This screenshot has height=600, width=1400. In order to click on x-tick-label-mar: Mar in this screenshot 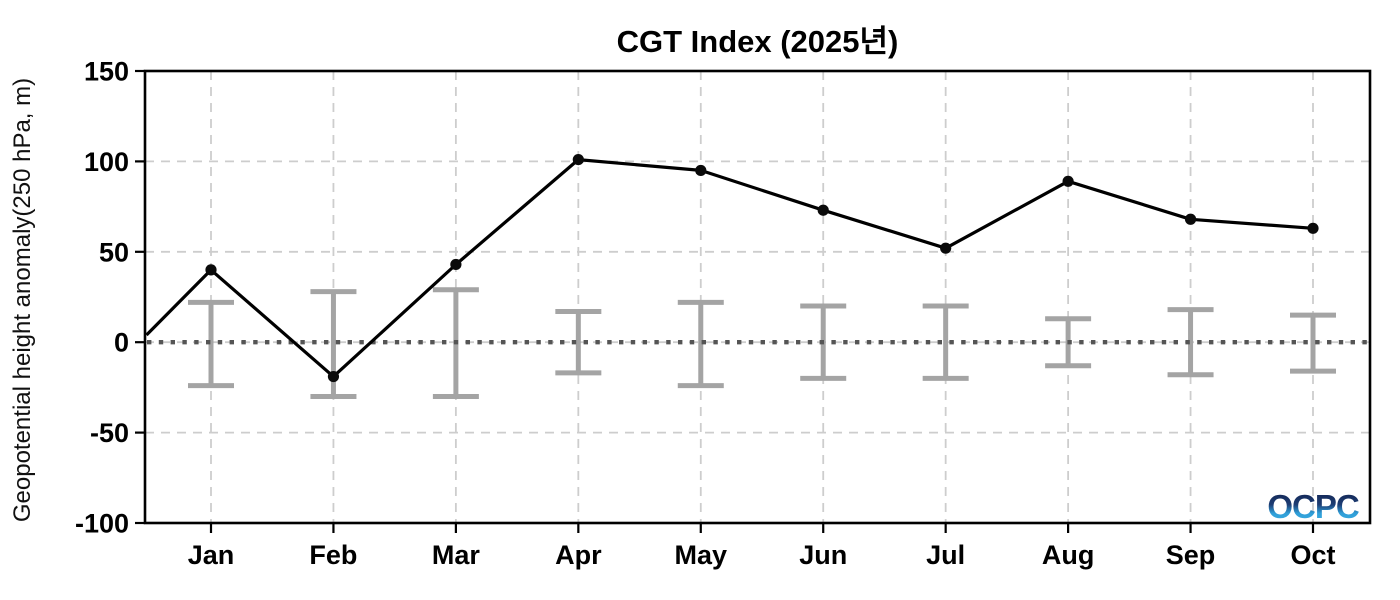, I will do `click(456, 555)`.